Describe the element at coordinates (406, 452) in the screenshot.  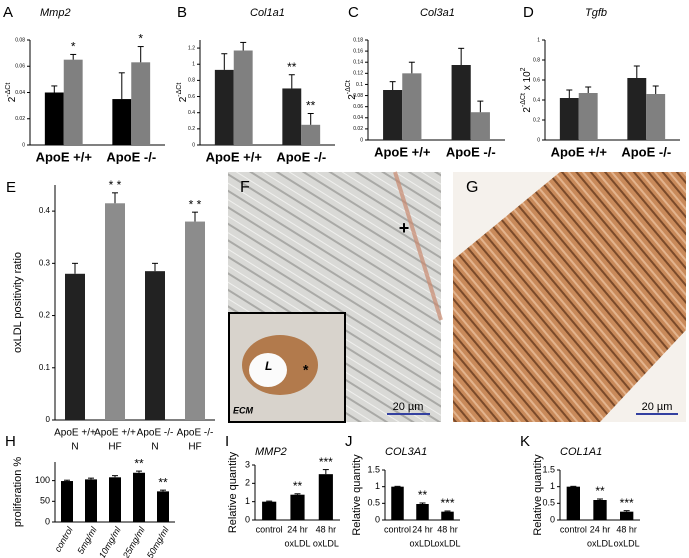
I see `panel-title: COL3A1` at that location.